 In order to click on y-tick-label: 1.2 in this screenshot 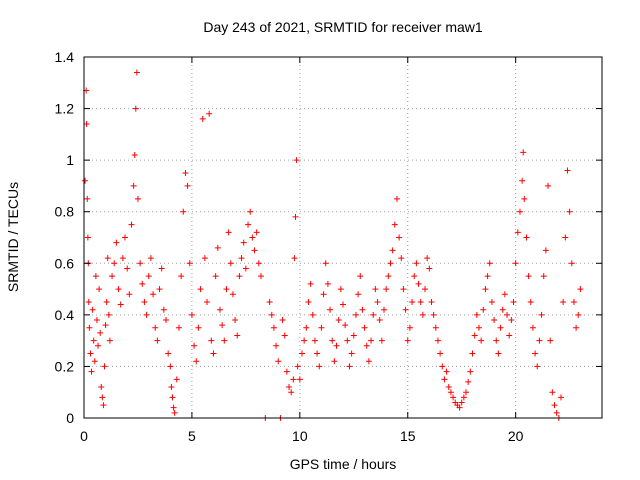, I will do `click(65, 109)`.